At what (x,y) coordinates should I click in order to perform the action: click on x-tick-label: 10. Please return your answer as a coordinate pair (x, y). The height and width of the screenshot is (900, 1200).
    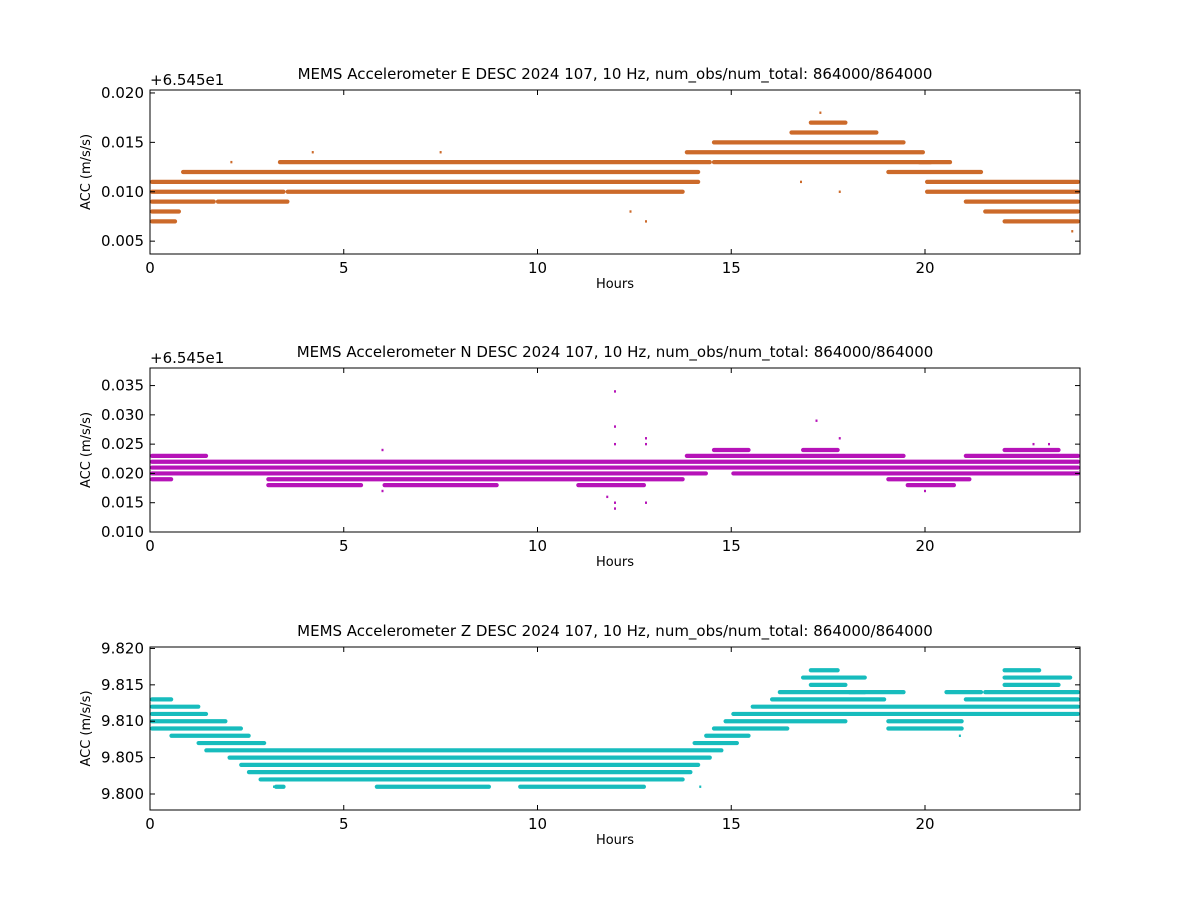
    Looking at the image, I should click on (537, 546).